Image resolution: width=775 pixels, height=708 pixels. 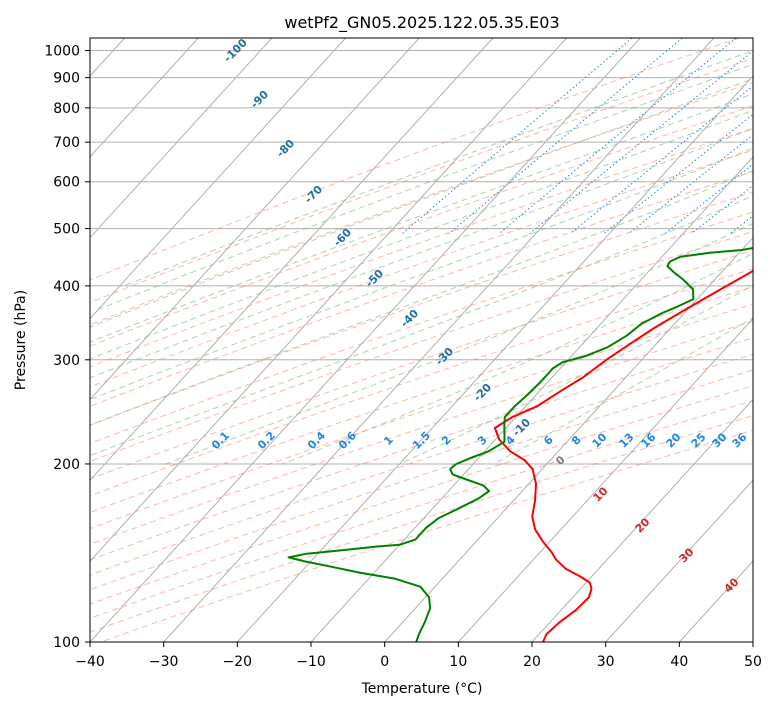 What do you see at coordinates (482, 440) in the screenshot?
I see `mixing-ratio-label: 3` at bounding box center [482, 440].